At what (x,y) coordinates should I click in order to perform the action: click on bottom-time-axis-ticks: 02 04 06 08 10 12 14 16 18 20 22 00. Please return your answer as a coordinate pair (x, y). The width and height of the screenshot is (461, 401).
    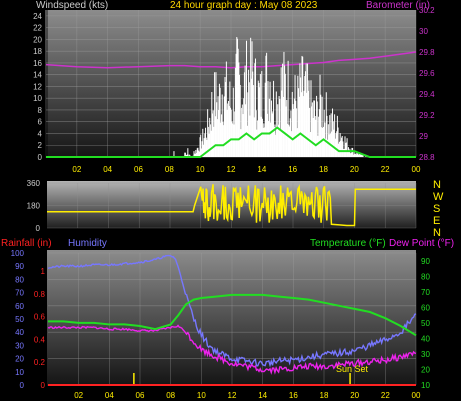
    Looking at the image, I should click on (247, 395).